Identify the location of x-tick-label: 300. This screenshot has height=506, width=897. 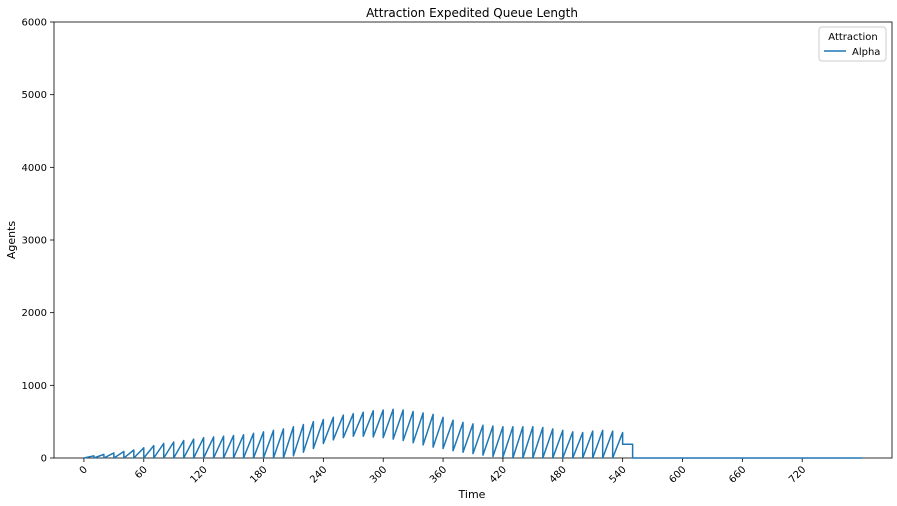
(378, 474).